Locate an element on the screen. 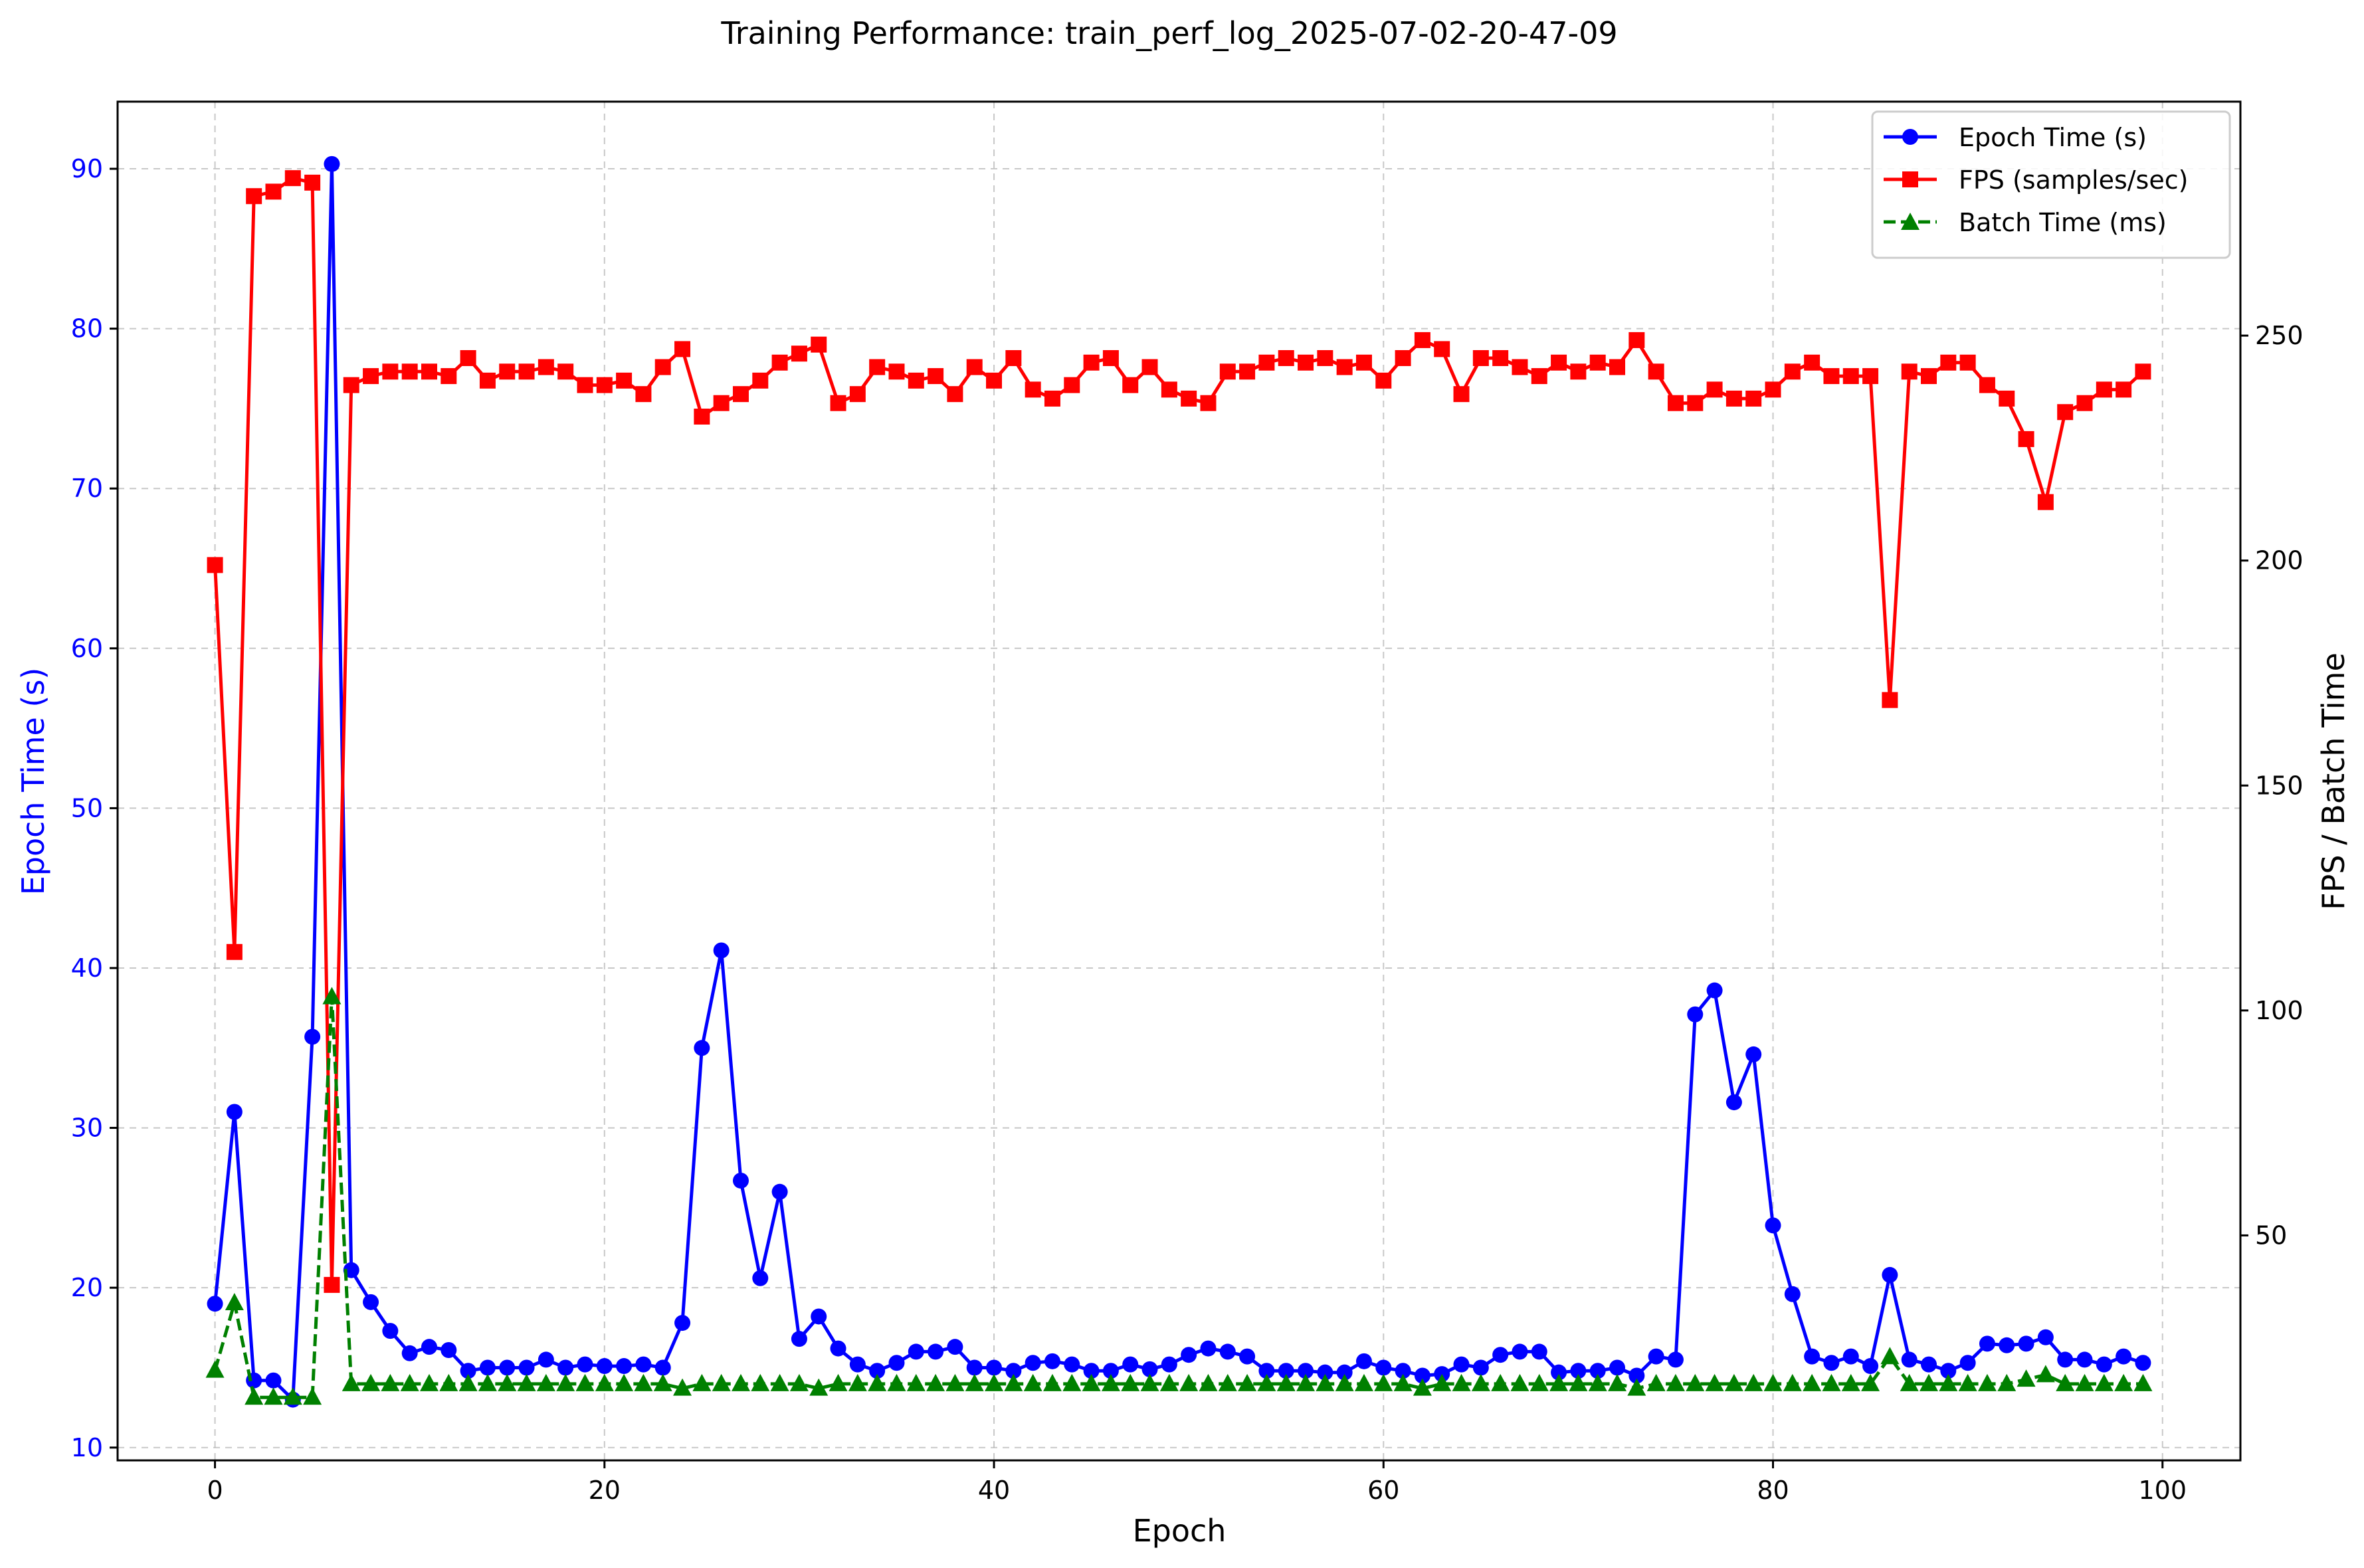  y-right-axis-title: FPS / Batch Time is located at coordinates (2333, 781).